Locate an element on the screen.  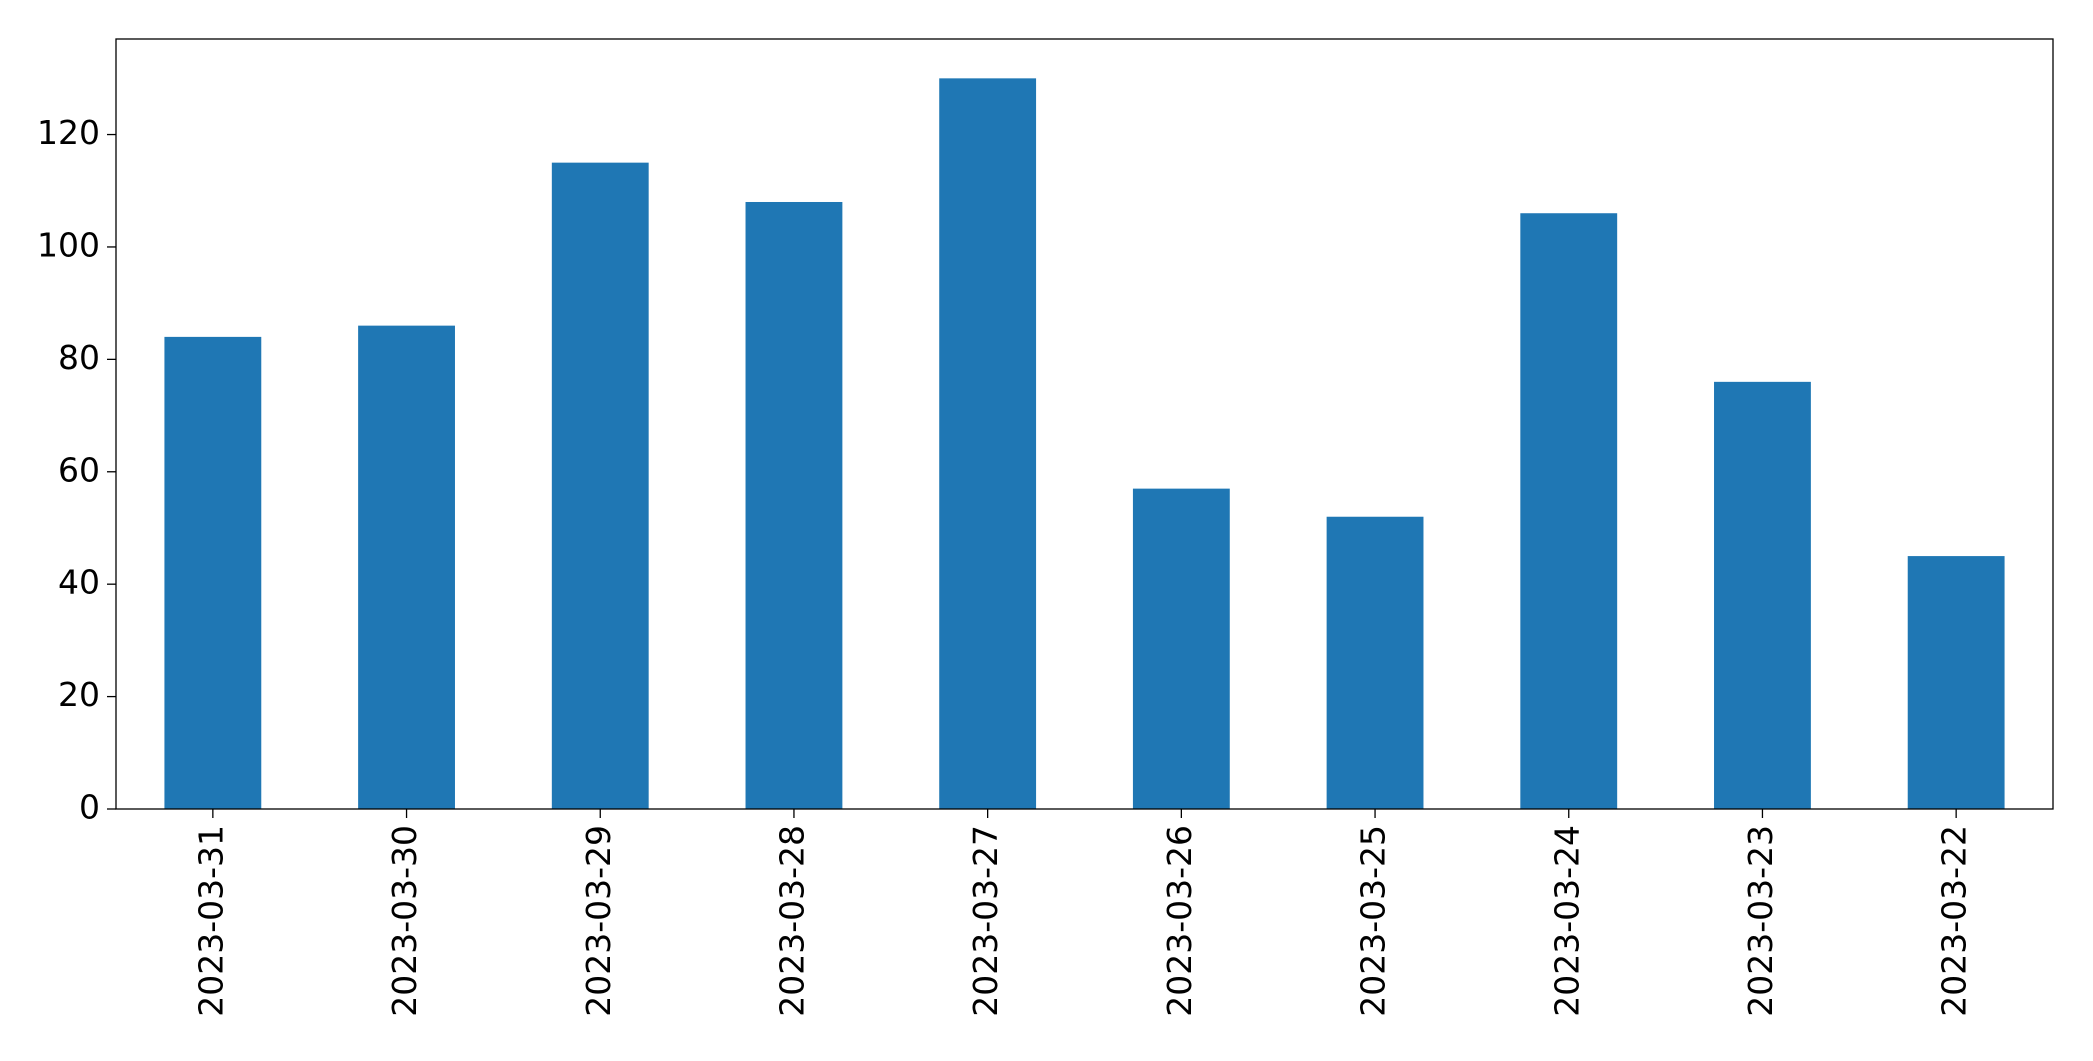
x-tick-label: 2023-03-27 is located at coordinates (985, 921).